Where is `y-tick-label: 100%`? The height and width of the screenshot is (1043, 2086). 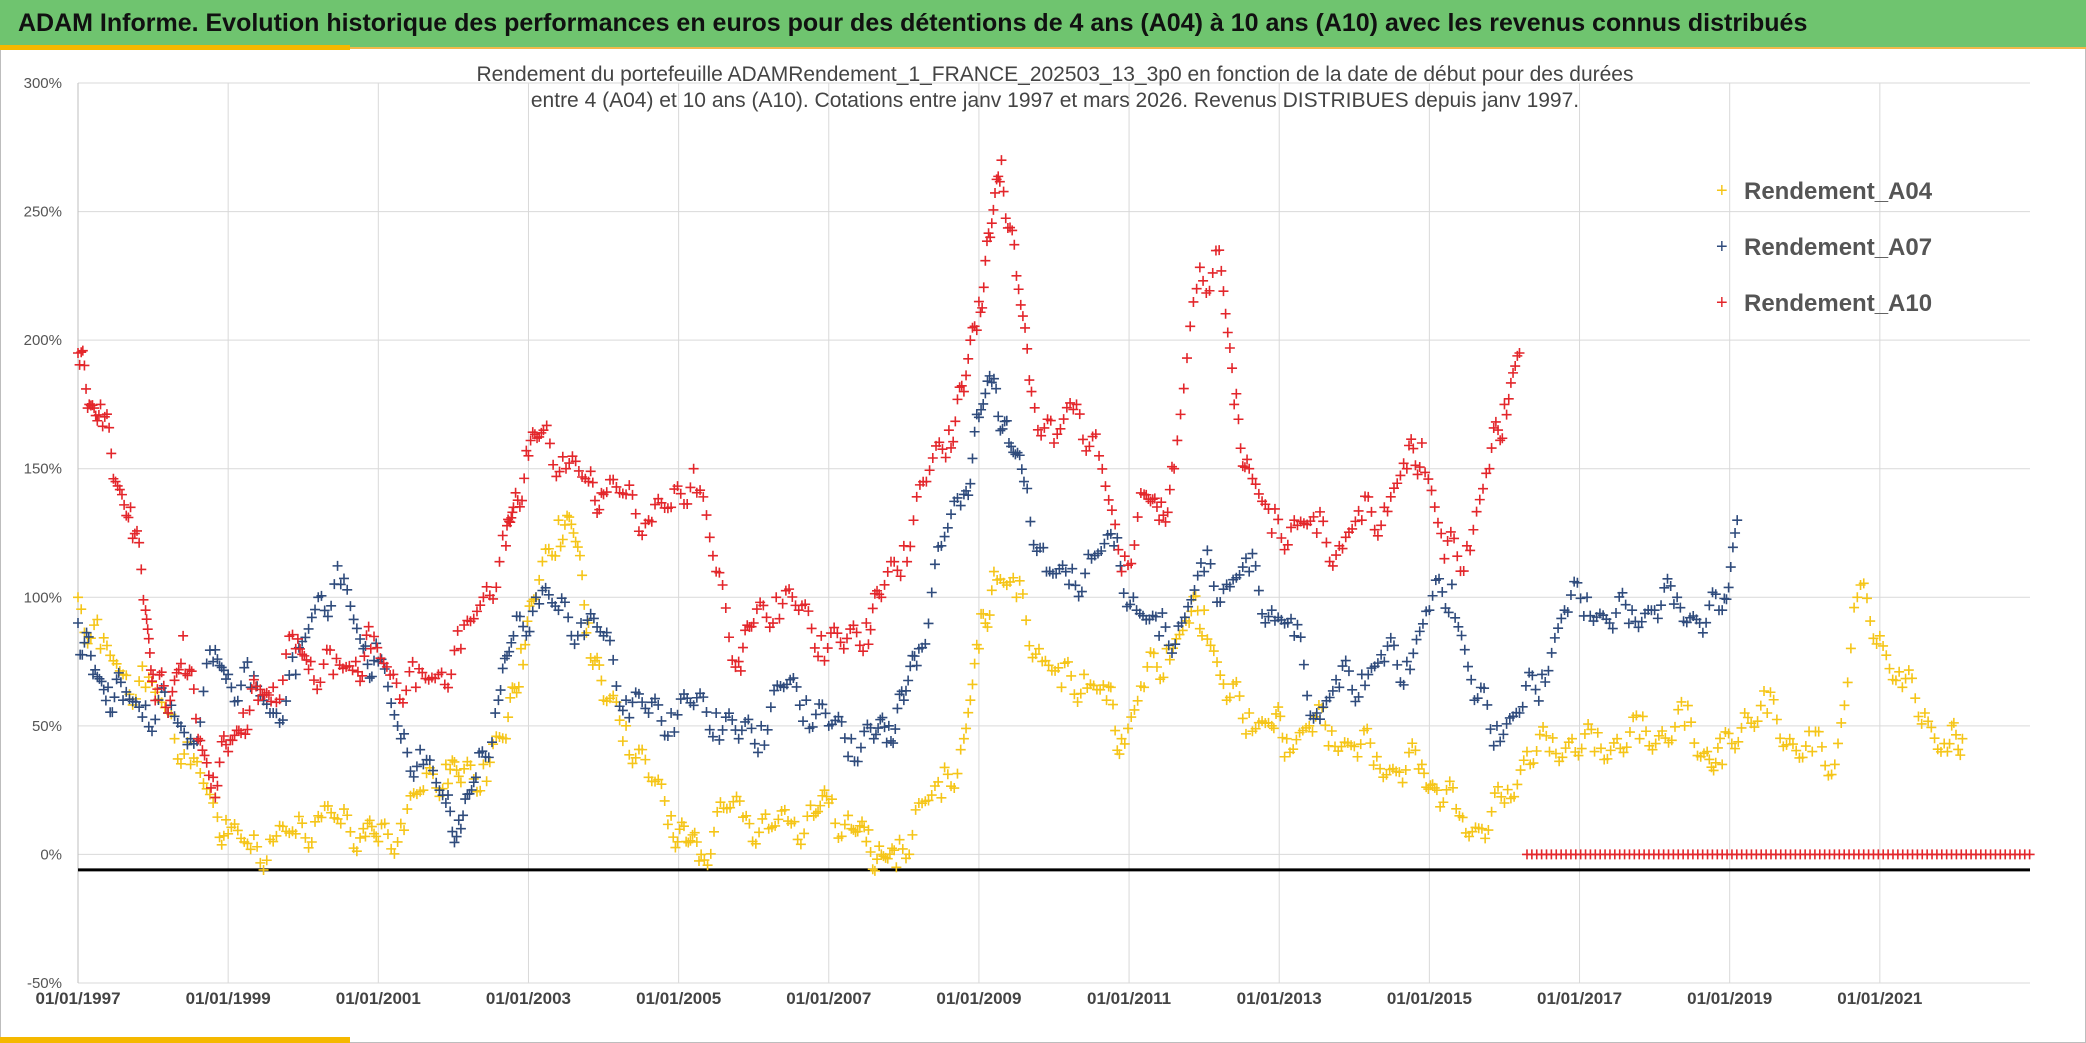 y-tick-label: 100% is located at coordinates (43, 597).